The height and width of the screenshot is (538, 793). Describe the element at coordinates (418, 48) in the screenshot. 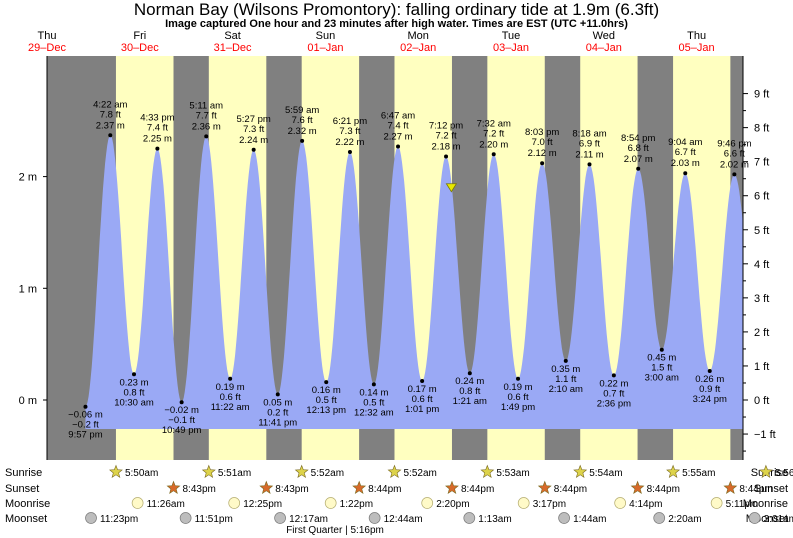

I see `day-date-label: 02–Jan` at that location.